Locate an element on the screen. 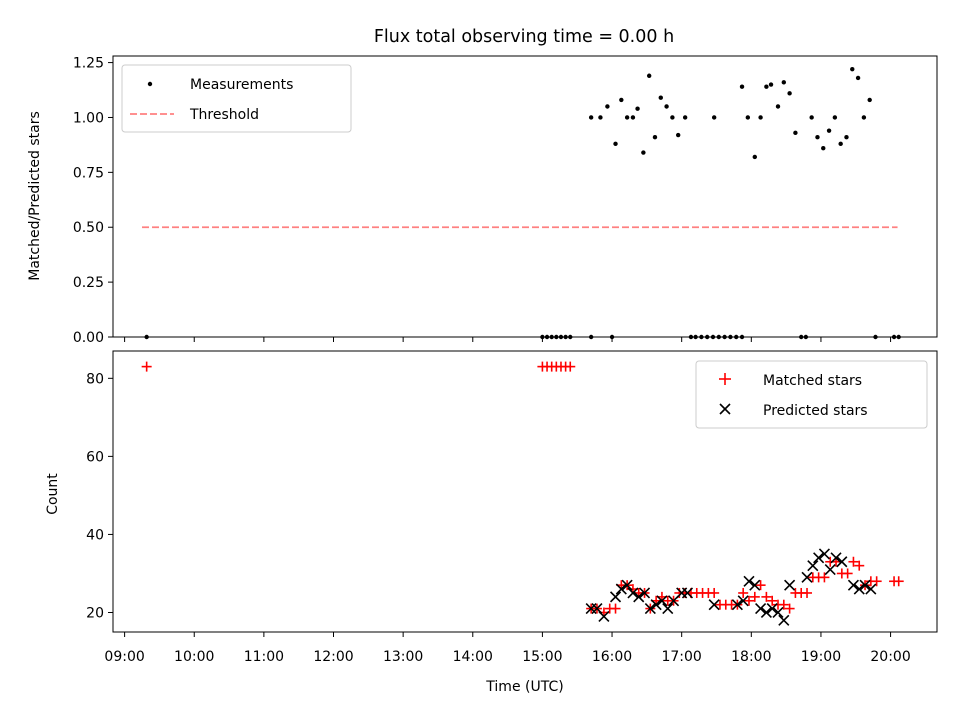 The width and height of the screenshot is (960, 720). ratio-x-axis-ticks is located at coordinates (508, 339).